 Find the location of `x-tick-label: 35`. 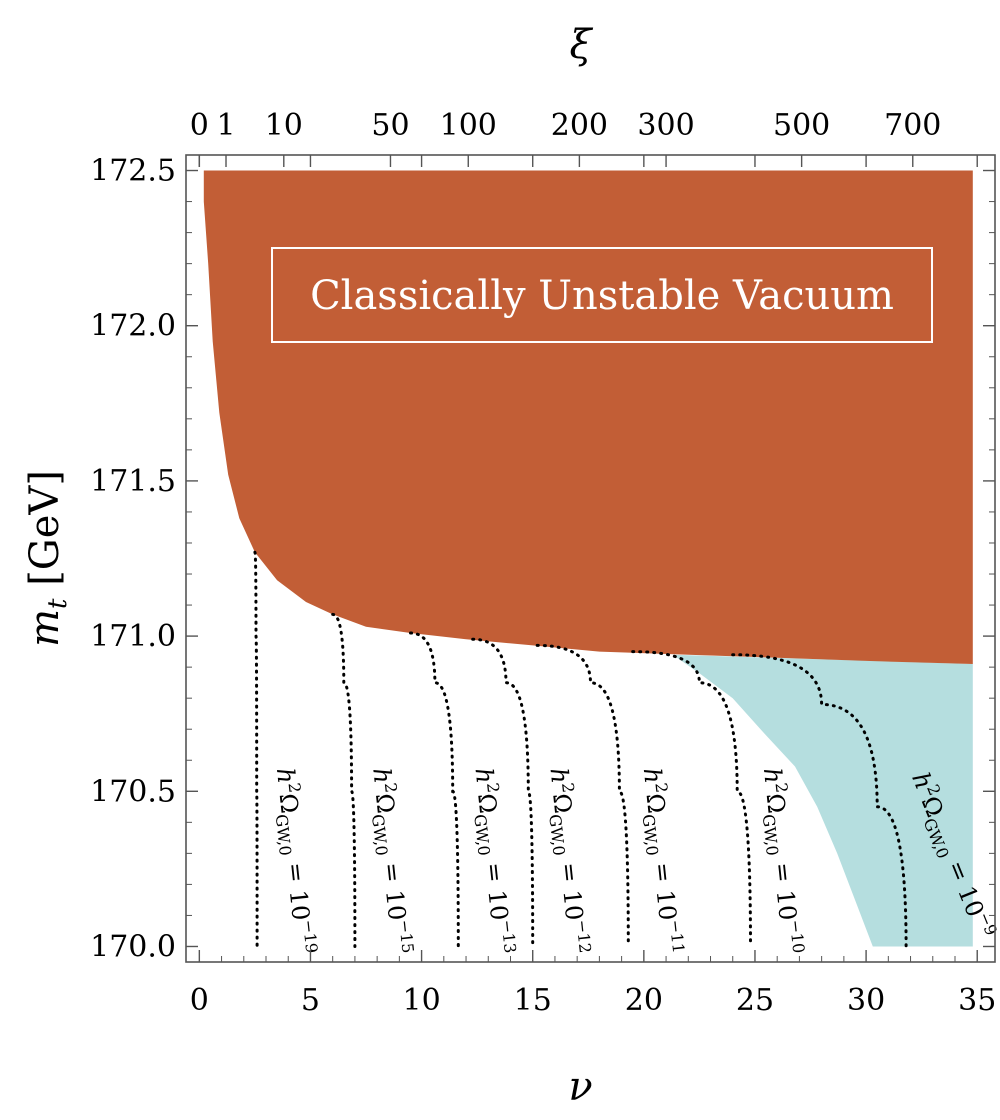

x-tick-label: 35 is located at coordinates (977, 1000).